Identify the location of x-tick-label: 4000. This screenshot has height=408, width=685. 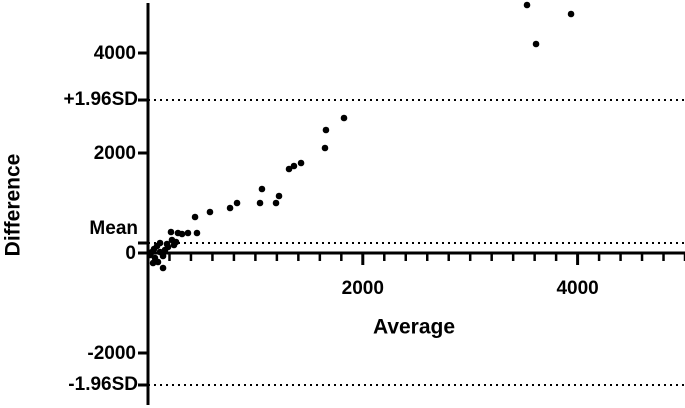
(577, 288).